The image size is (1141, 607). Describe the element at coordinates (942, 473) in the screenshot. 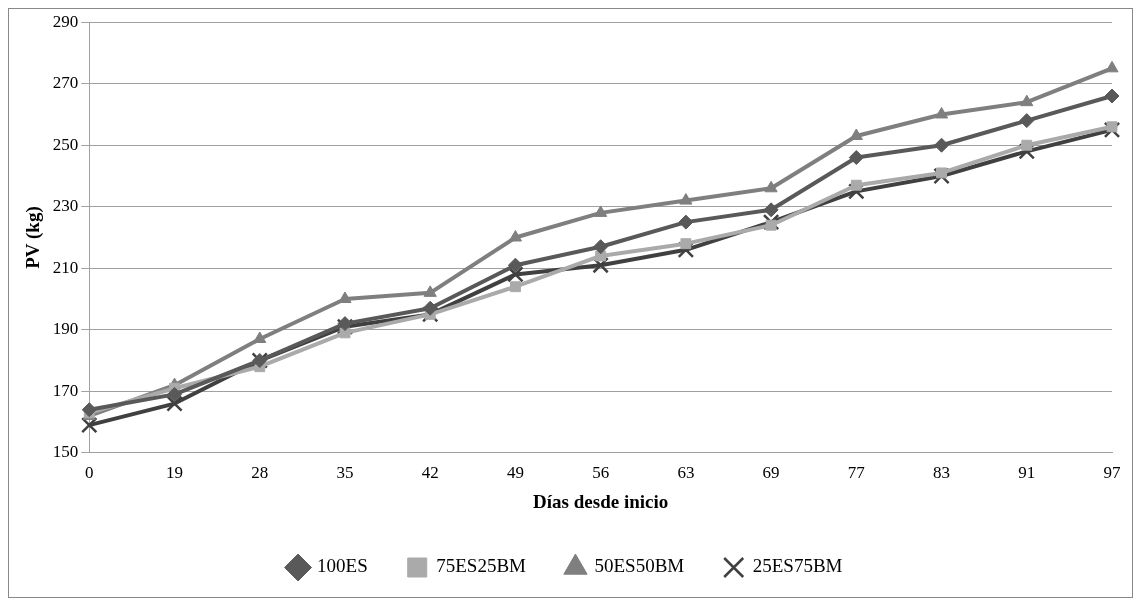

I see `x-tick-label: 83` at that location.